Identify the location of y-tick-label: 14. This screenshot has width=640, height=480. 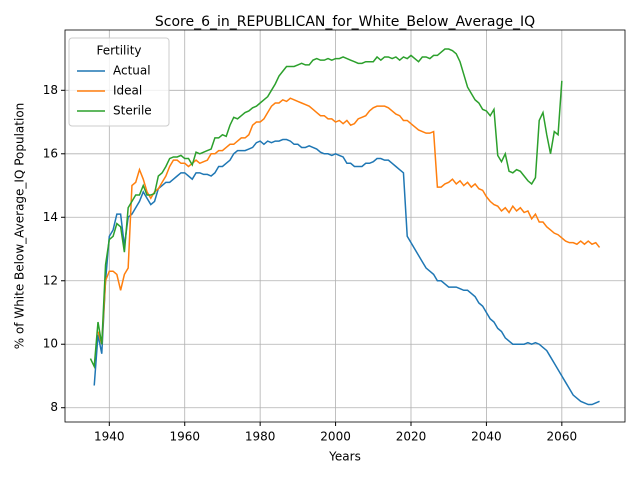
(50, 217).